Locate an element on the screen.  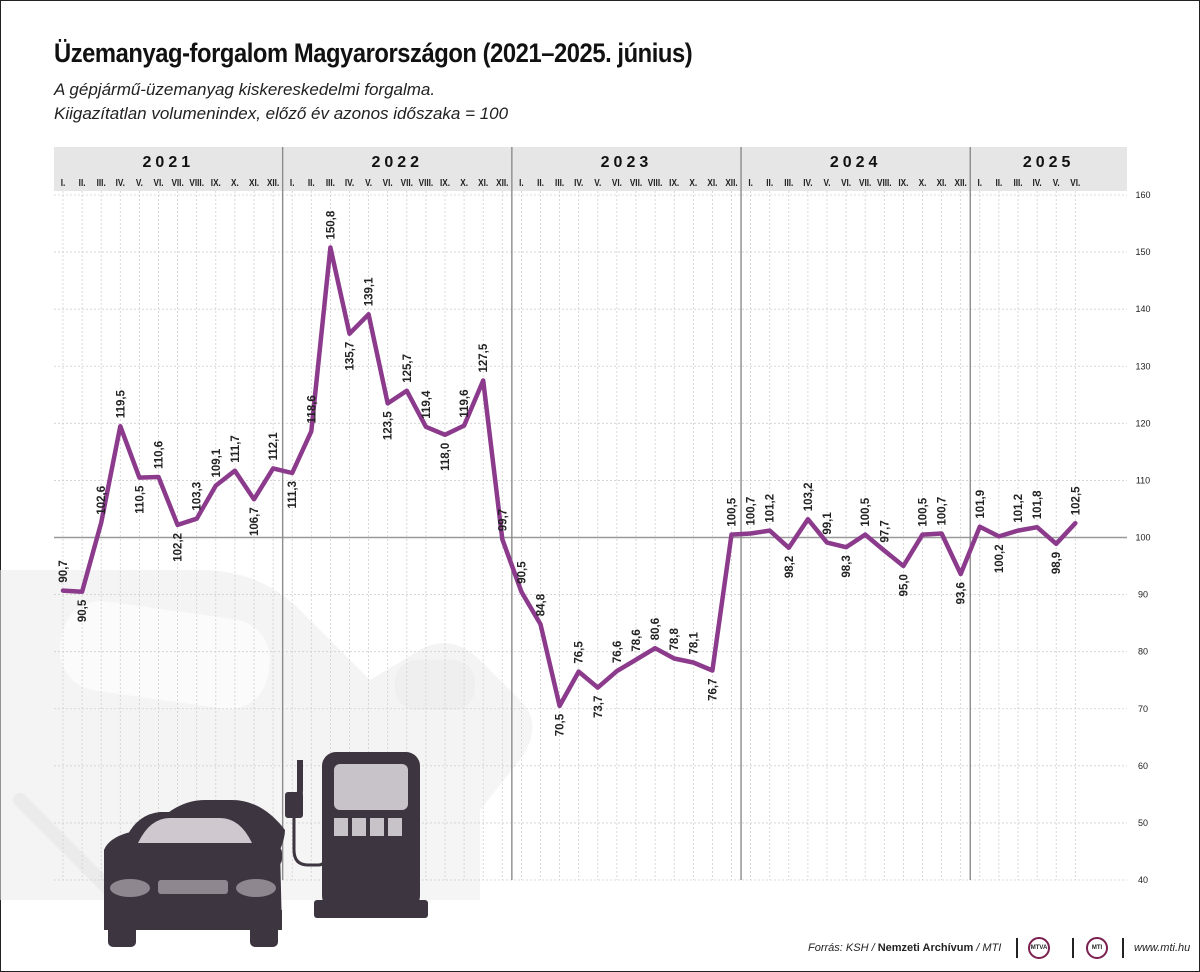
y-tick-label: 50 is located at coordinates (1143, 823).